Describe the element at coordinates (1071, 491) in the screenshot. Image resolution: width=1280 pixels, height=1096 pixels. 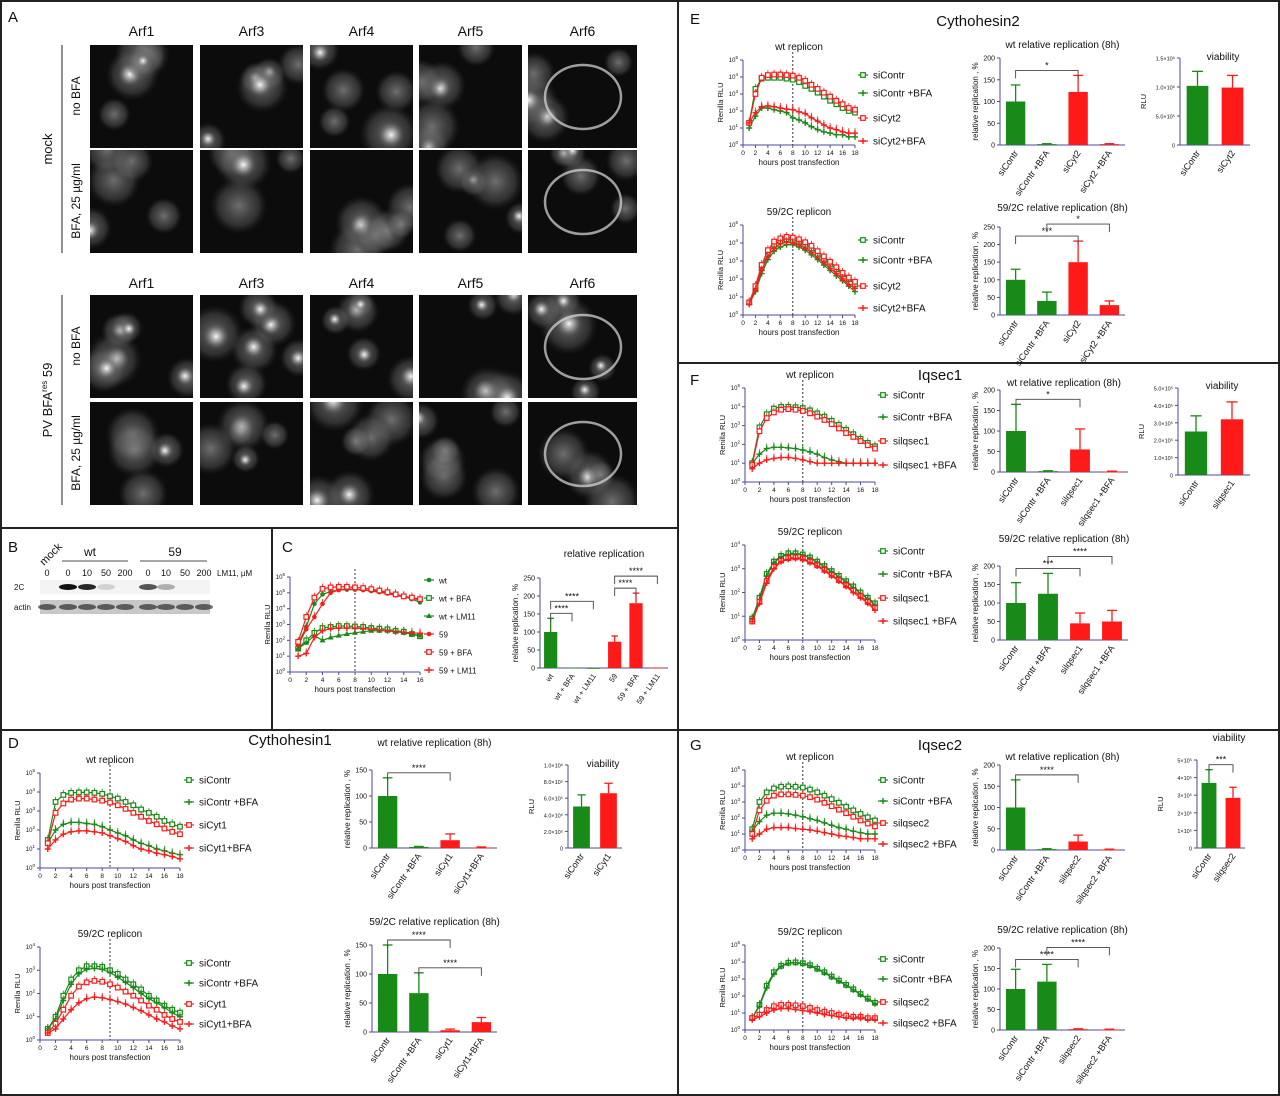
I see `category-label: silqsec1` at that location.